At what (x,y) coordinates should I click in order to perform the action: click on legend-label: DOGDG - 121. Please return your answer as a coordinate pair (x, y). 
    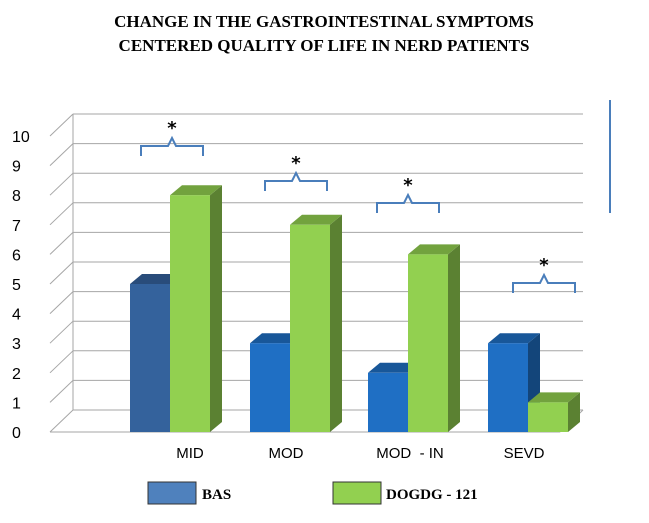
    Looking at the image, I should click on (432, 495).